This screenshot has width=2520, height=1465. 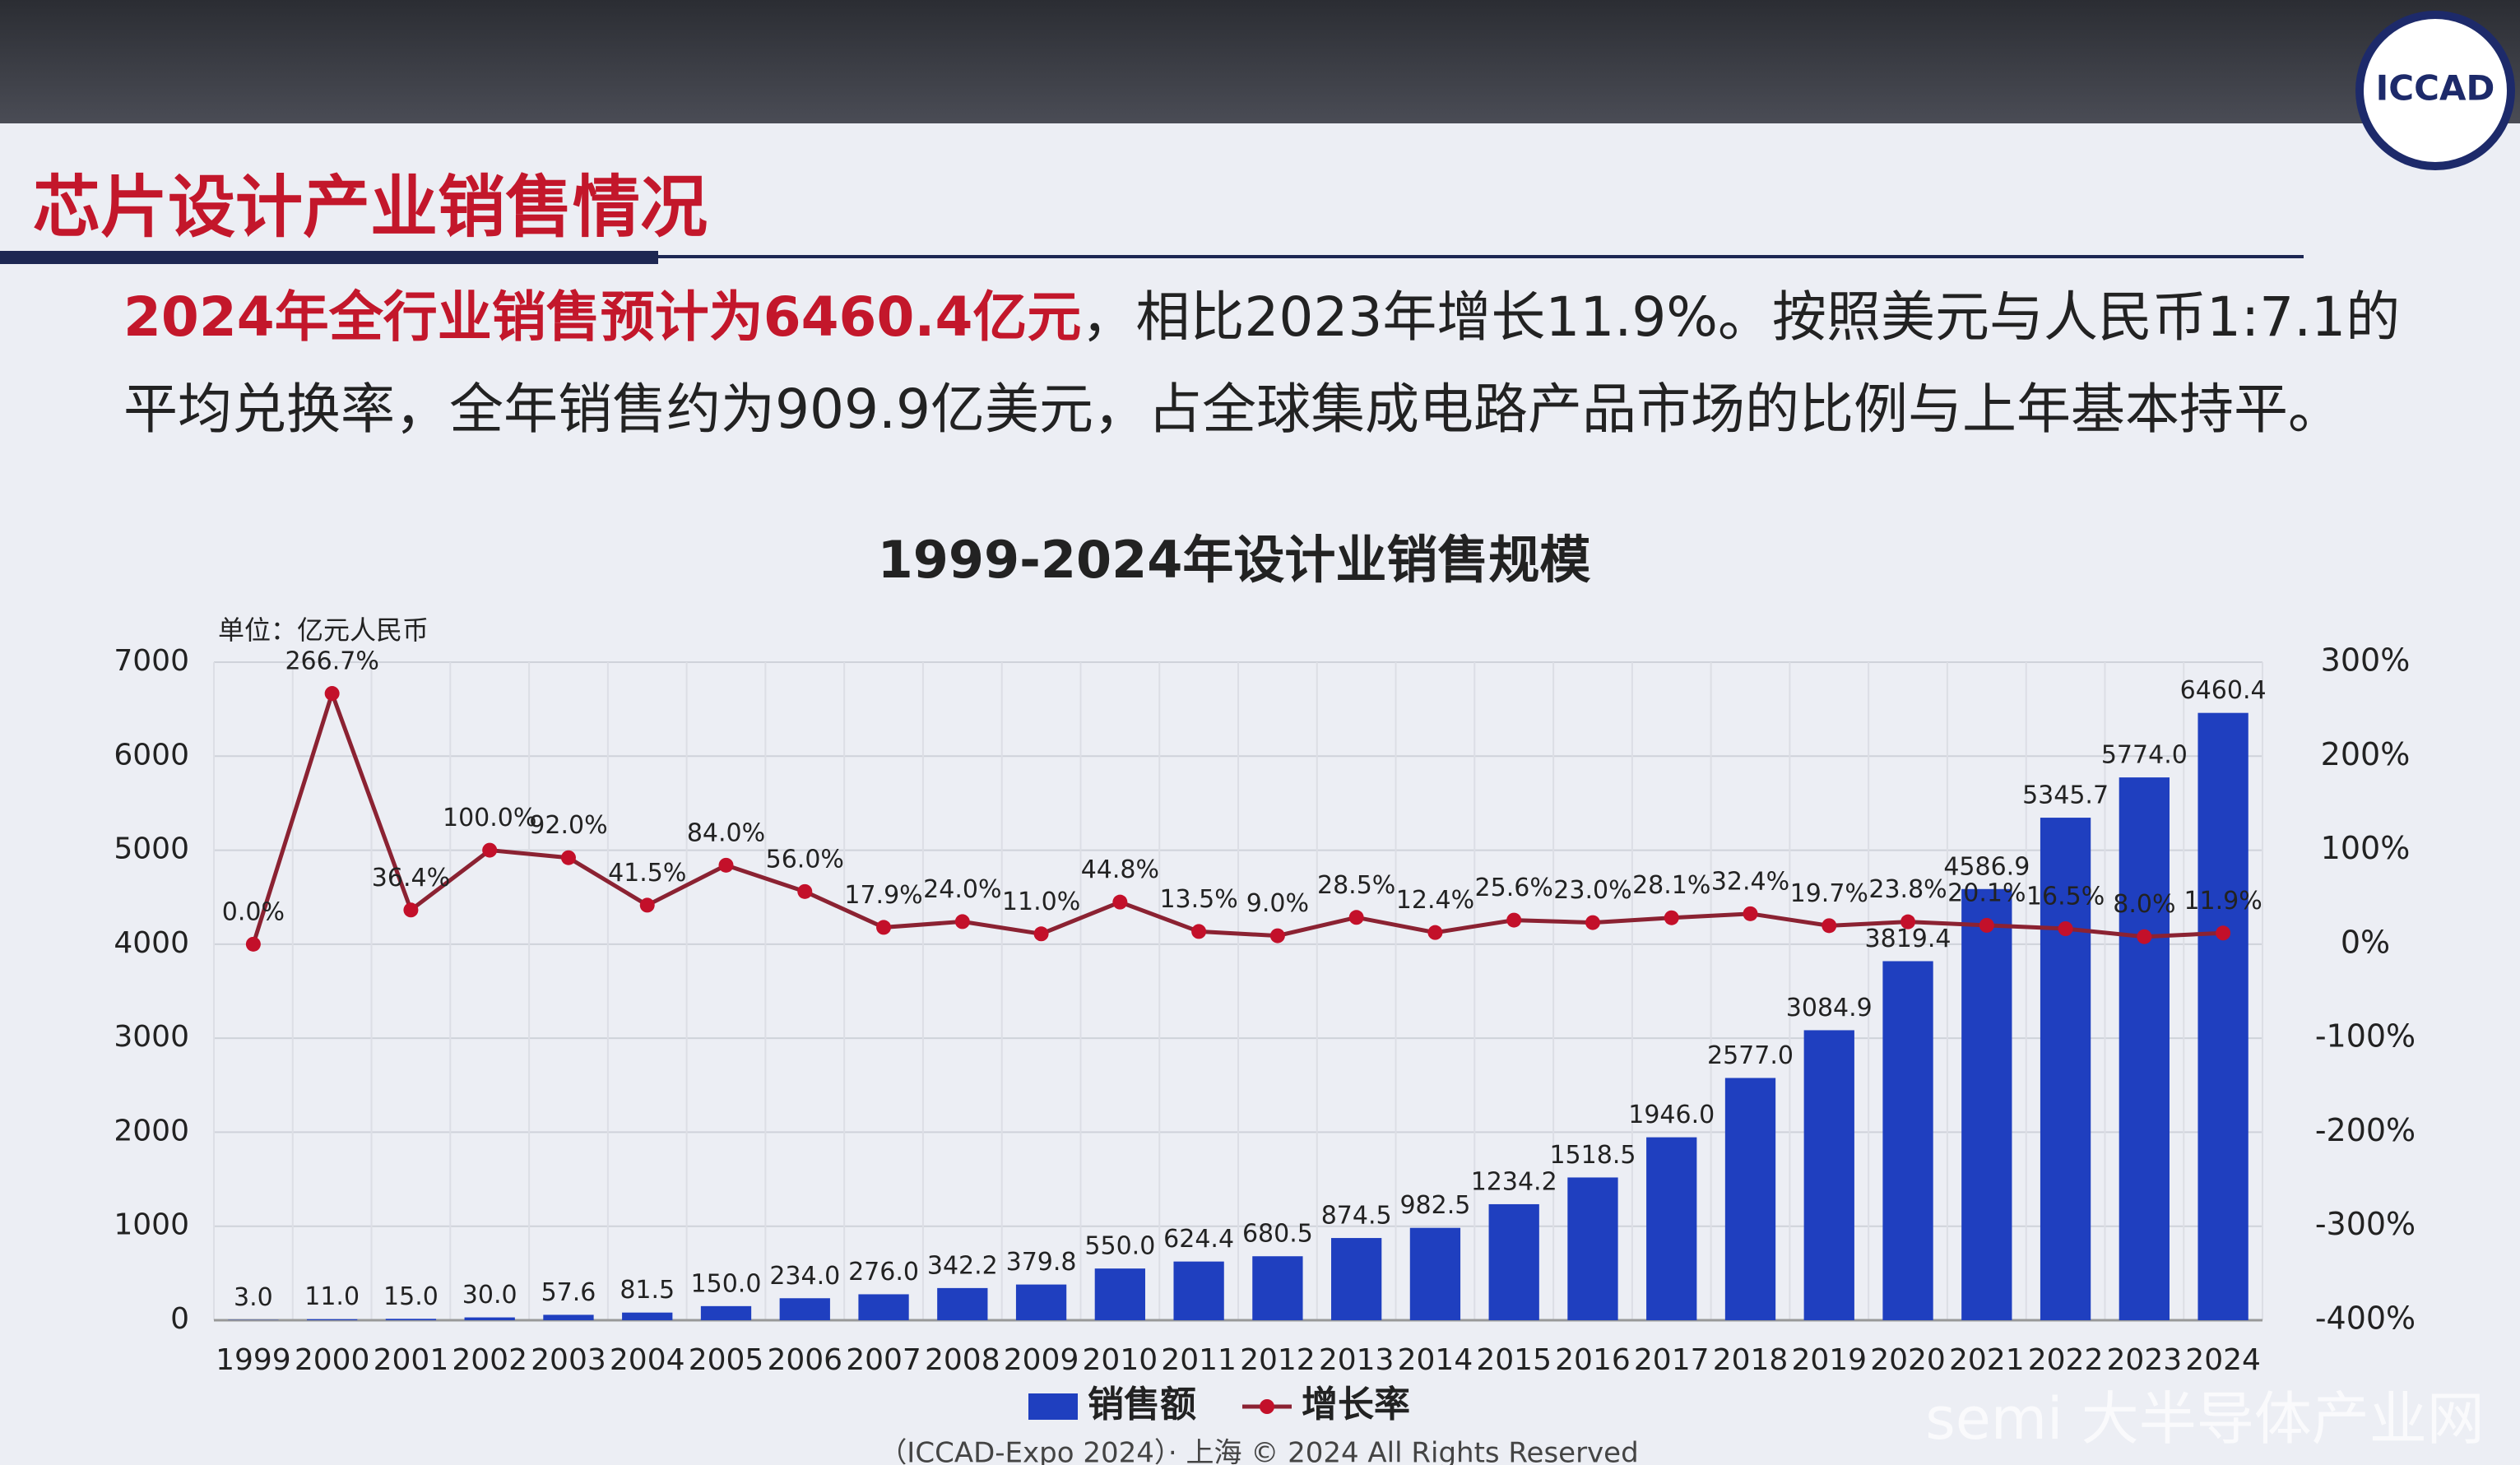 I want to click on watermark: semi 大半导体产业网, so click(x=2204, y=1419).